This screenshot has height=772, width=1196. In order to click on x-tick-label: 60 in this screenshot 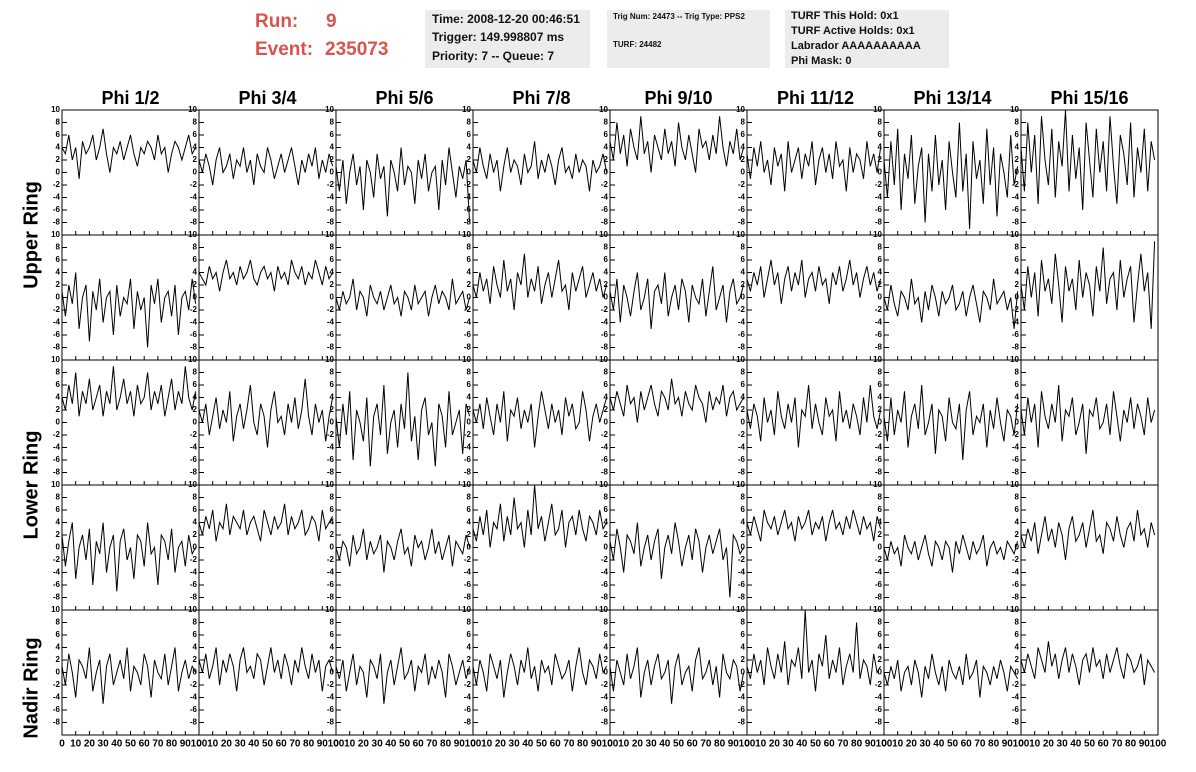, I will do `click(556, 744)`.